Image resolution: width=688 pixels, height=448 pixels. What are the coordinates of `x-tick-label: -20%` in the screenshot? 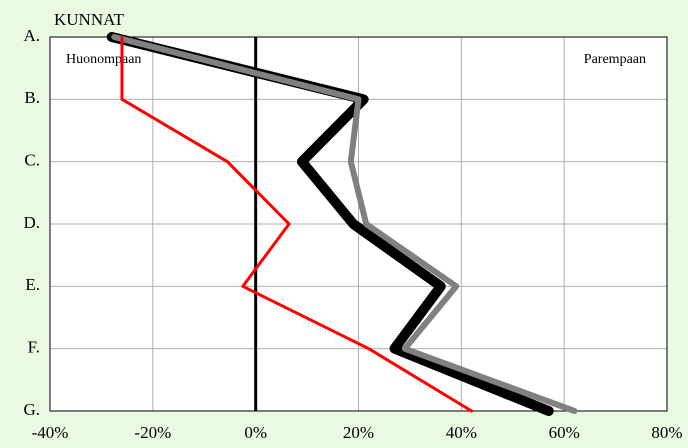 It's located at (152, 432).